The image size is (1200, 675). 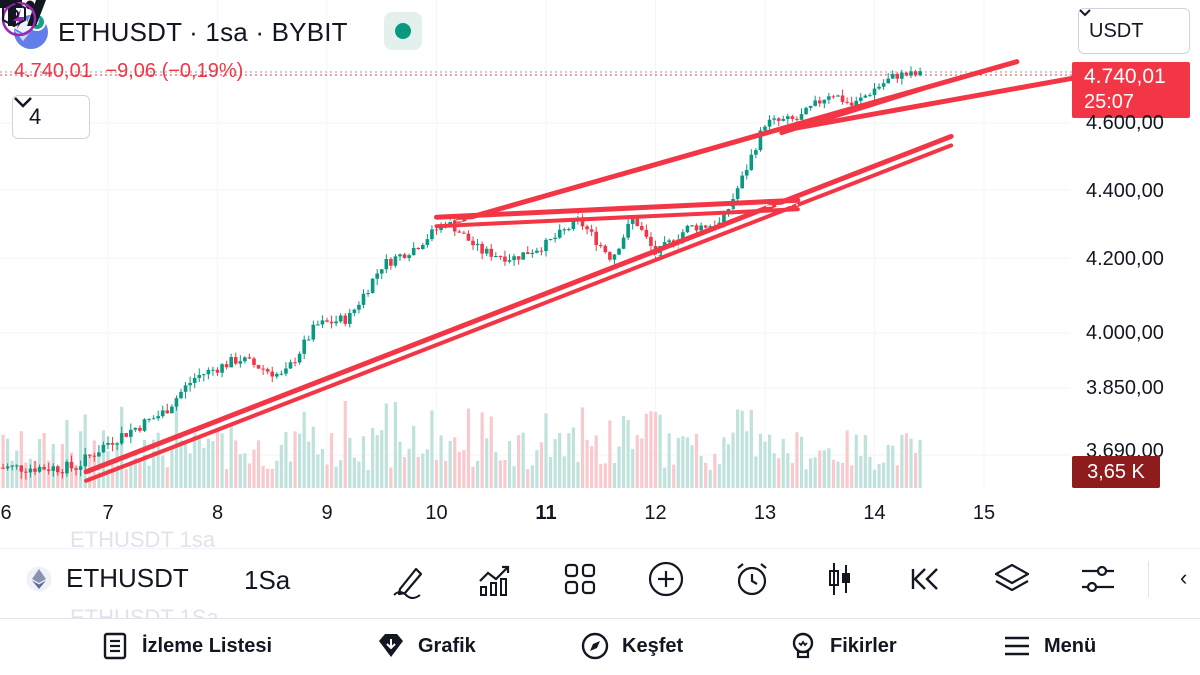 What do you see at coordinates (1012, 579) in the screenshot?
I see `layers-icon` at bounding box center [1012, 579].